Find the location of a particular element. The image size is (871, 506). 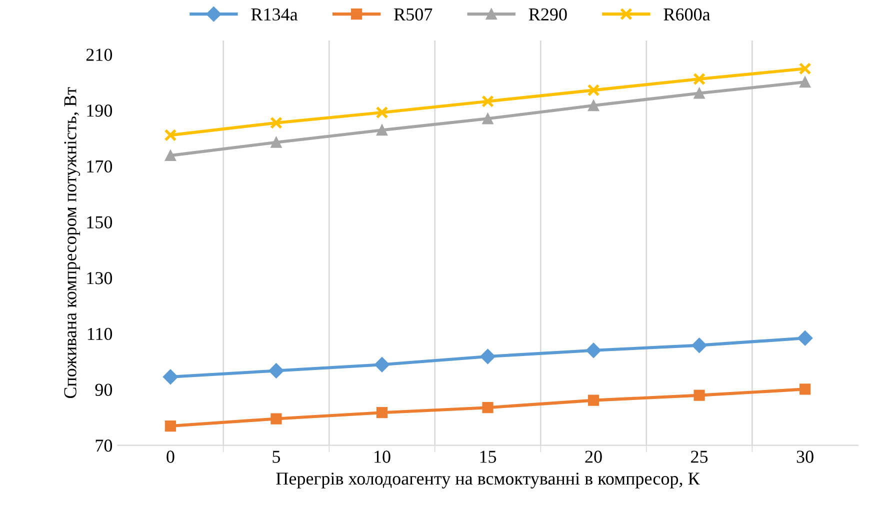

legend-label: R600a is located at coordinates (687, 14).